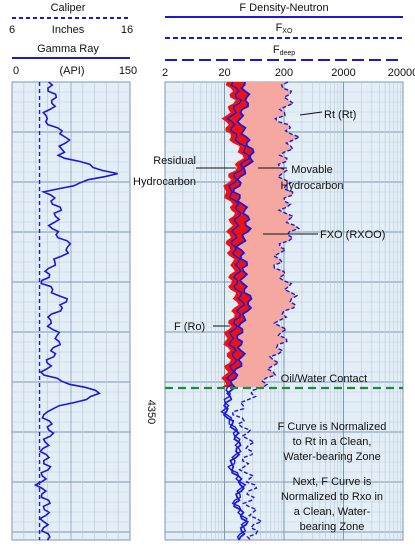 The image size is (415, 546). I want to click on gamma-ray-min: 0, so click(16, 71).